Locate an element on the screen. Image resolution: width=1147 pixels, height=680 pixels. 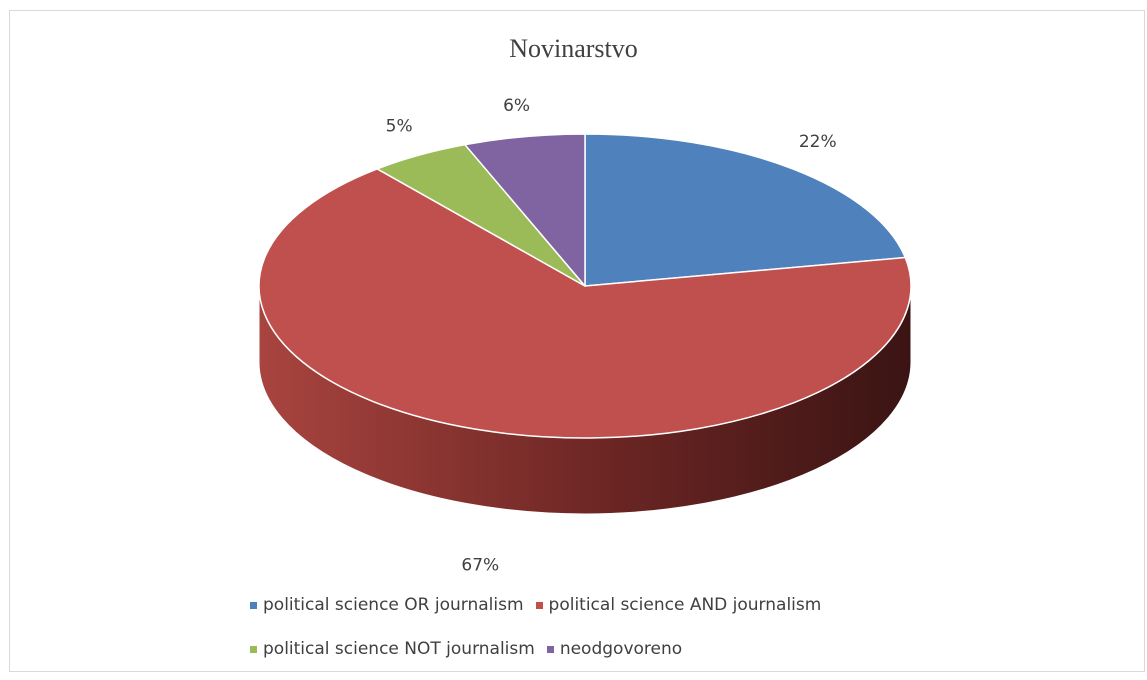
legend-swatch-neodgovoreno is located at coordinates (550, 649).